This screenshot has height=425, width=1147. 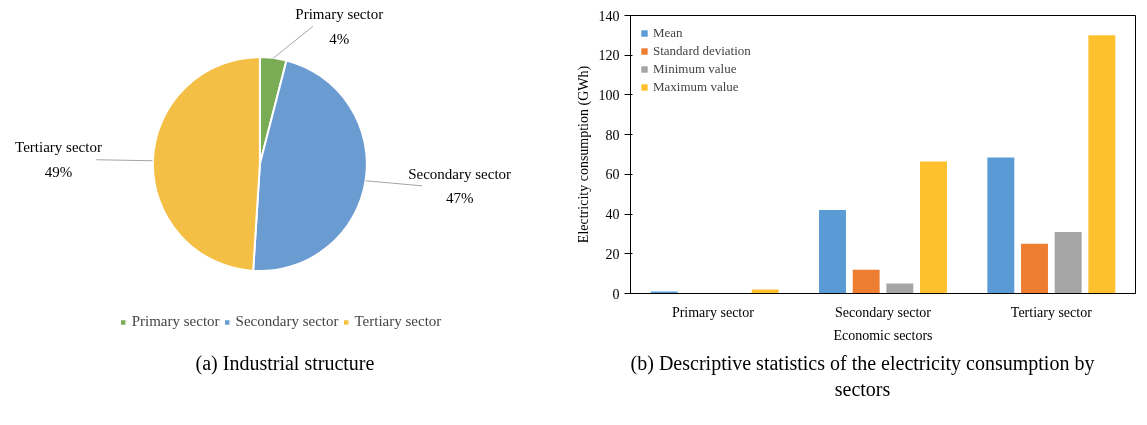 What do you see at coordinates (612, 175) in the screenshot?
I see `y-tick-label: 60` at bounding box center [612, 175].